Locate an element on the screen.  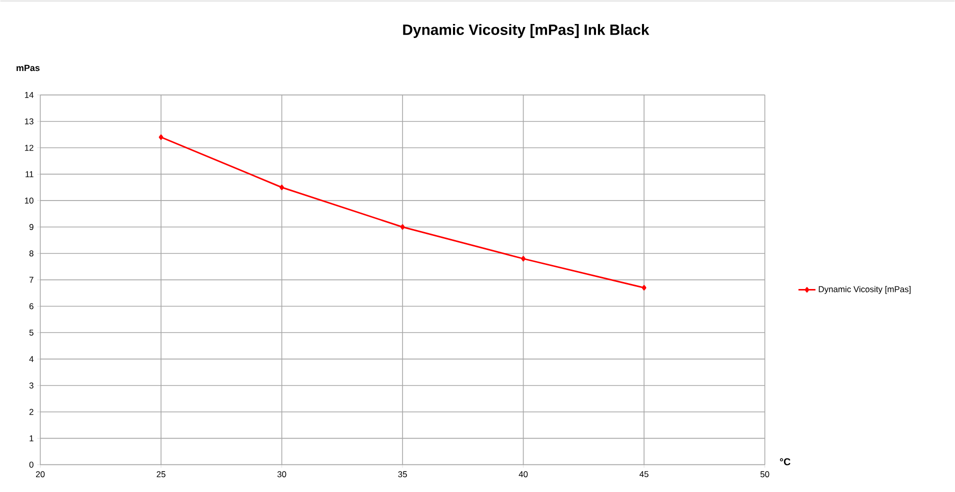
y-tick-label: 2 is located at coordinates (31, 412).